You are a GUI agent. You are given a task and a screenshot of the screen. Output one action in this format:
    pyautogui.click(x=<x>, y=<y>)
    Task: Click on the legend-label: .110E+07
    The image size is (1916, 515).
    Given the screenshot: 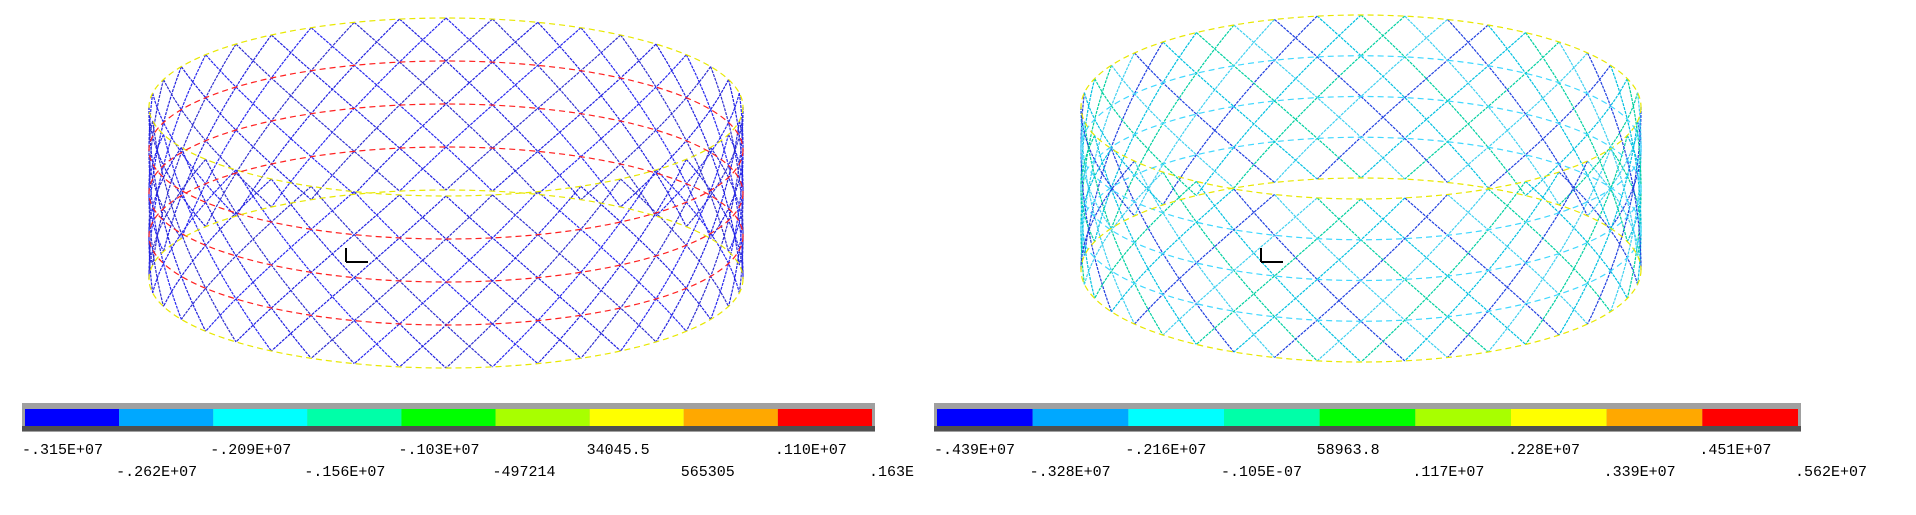 What is the action you would take?
    pyautogui.click(x=811, y=450)
    